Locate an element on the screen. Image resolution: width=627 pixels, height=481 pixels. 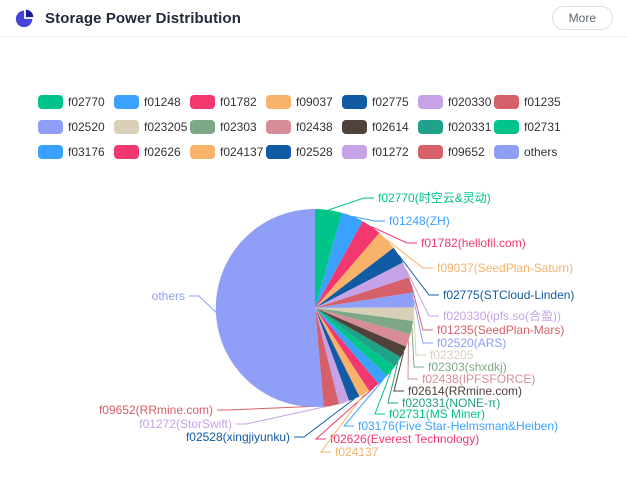
legend-item-f01248: f01248 is located at coordinates (152, 102).